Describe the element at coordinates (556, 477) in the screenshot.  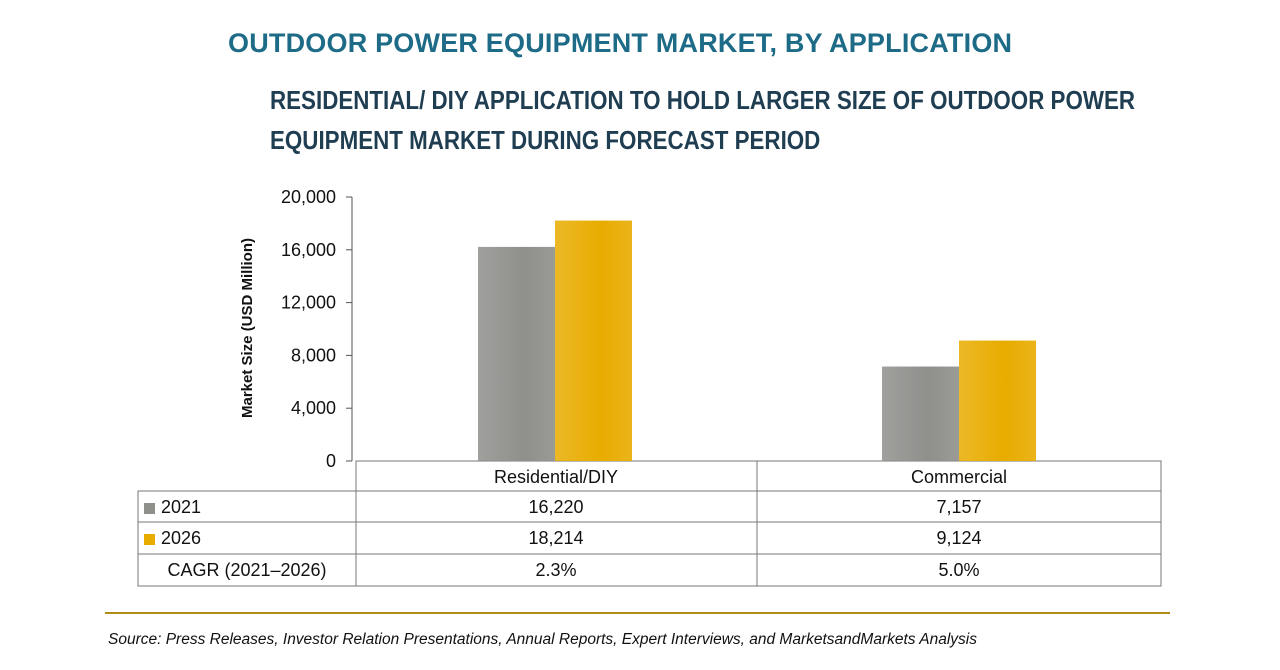
I see `table-header-residential: Residential/DIY` at that location.